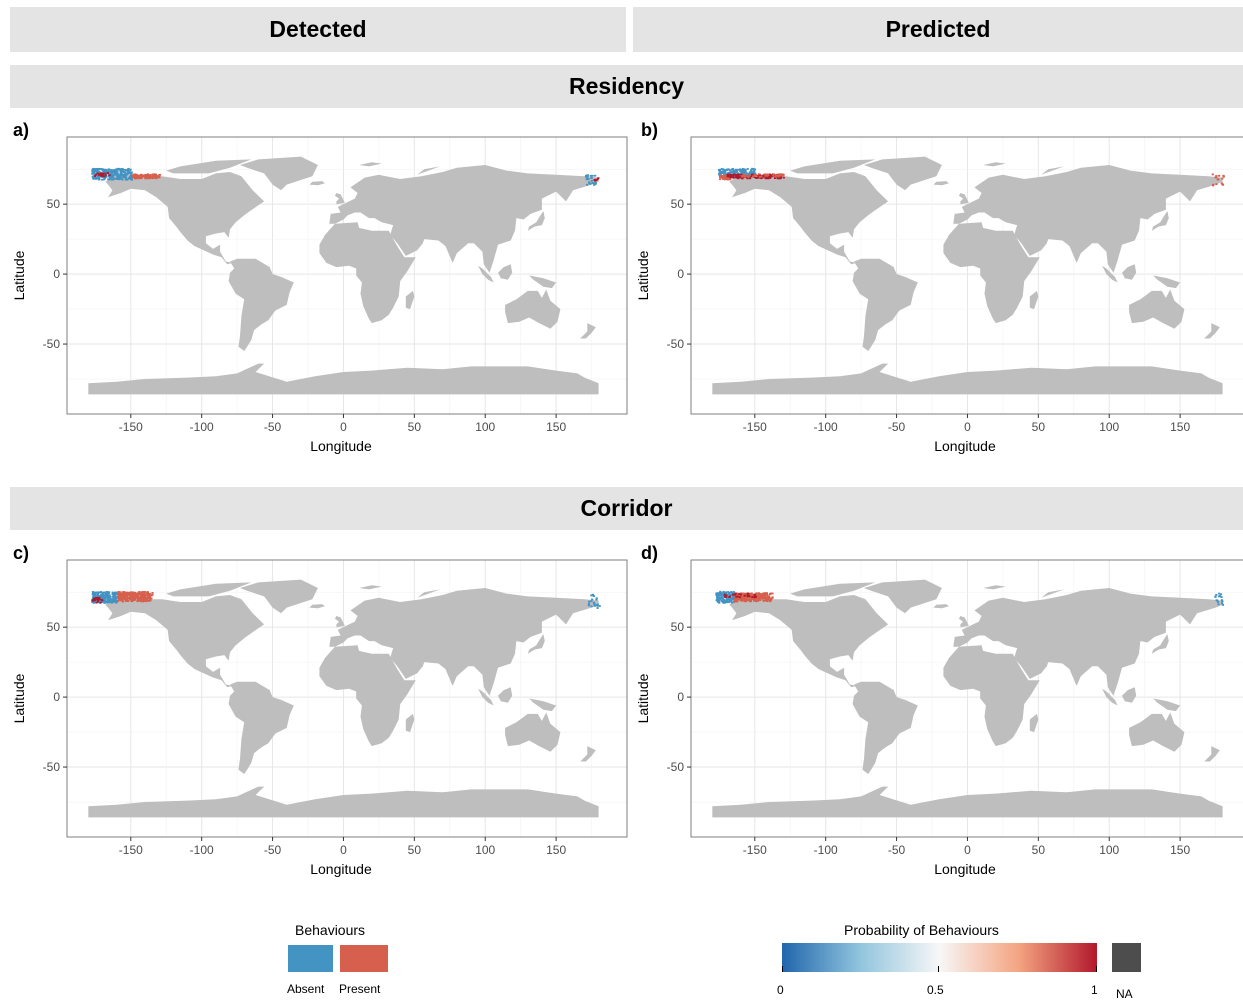 This screenshot has height=1001, width=1243. What do you see at coordinates (826, 850) in the screenshot?
I see `x-tick-label: -100` at bounding box center [826, 850].